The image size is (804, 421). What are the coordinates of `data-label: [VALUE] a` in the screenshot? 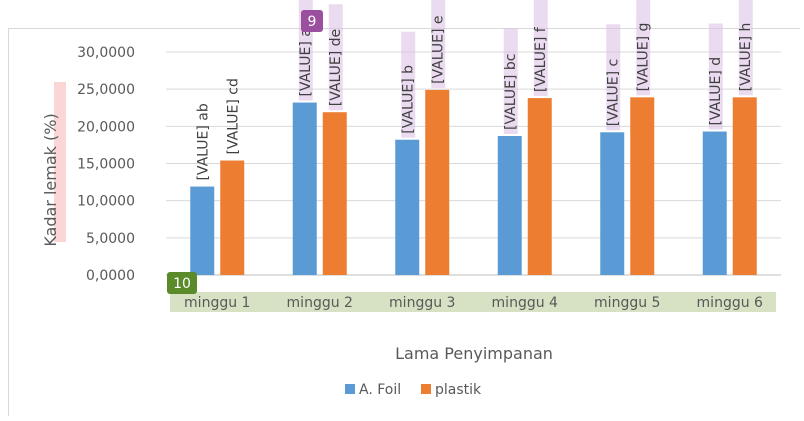 It's located at (306, 62).